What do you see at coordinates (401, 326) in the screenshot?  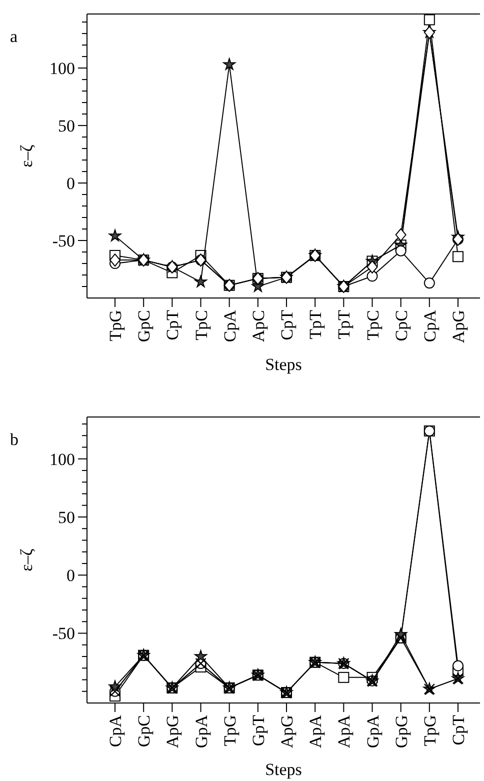 I see `x-tick-label: CpC` at bounding box center [401, 326].